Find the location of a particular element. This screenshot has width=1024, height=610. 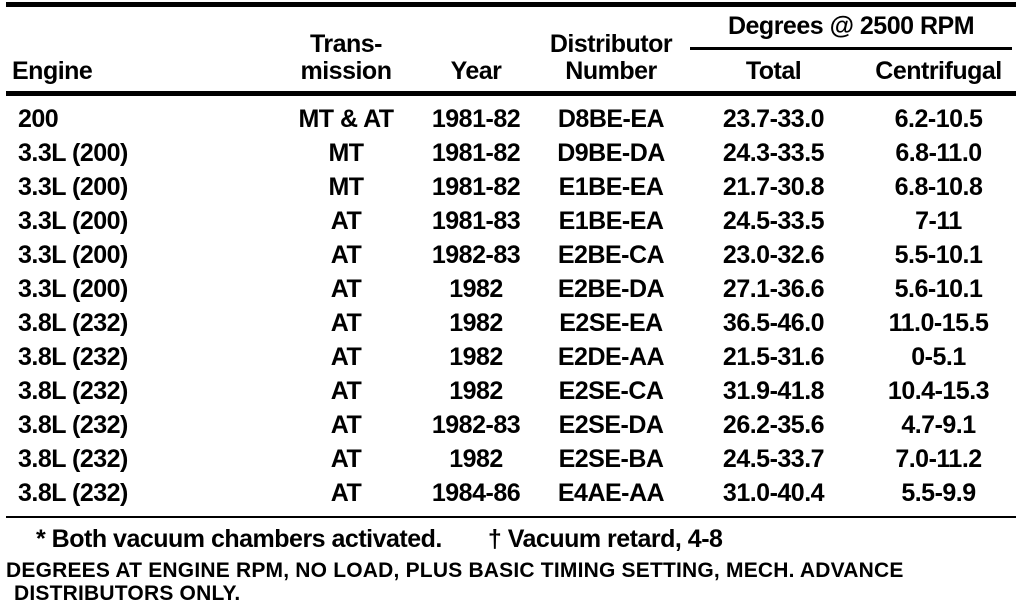

centrifugal-degrees-cell: 5.5-9.9 is located at coordinates (938, 492).